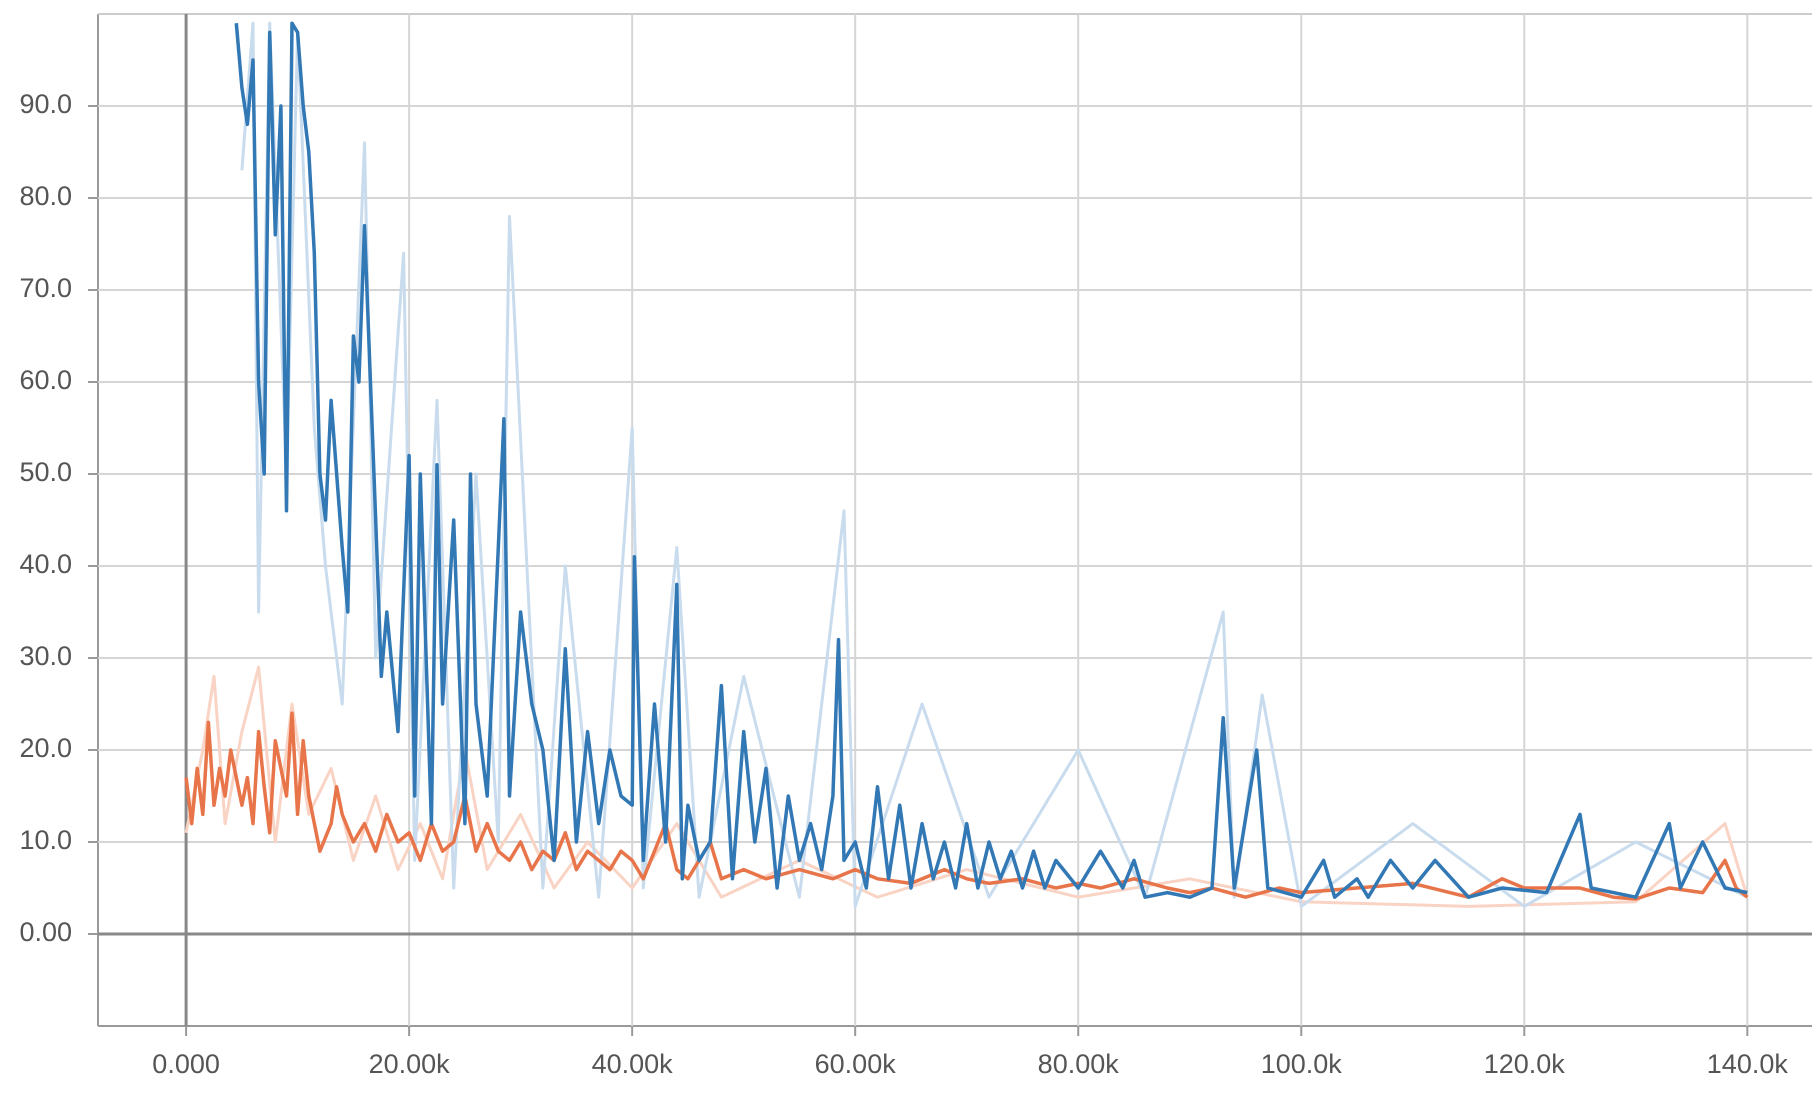  Describe the element at coordinates (45, 196) in the screenshot. I see `y-tick-label: 80.0` at that location.